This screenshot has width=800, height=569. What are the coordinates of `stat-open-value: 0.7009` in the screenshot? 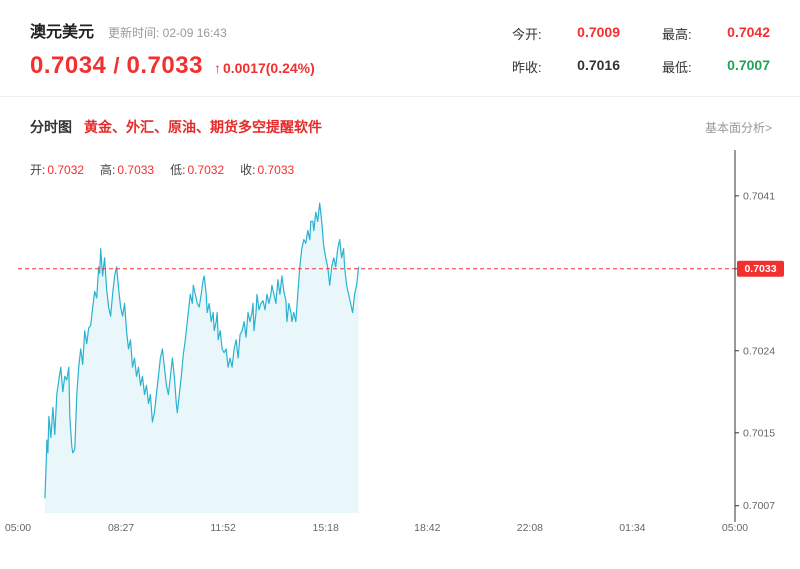 It's located at (598, 32).